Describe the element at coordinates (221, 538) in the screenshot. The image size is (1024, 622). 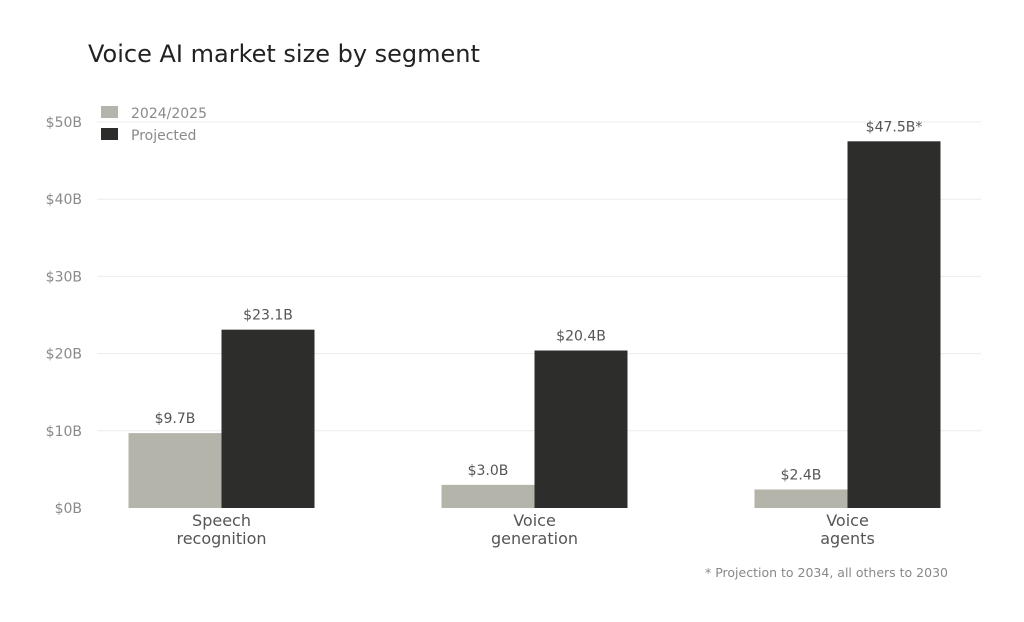
I see `x-tick-label: recognition` at that location.